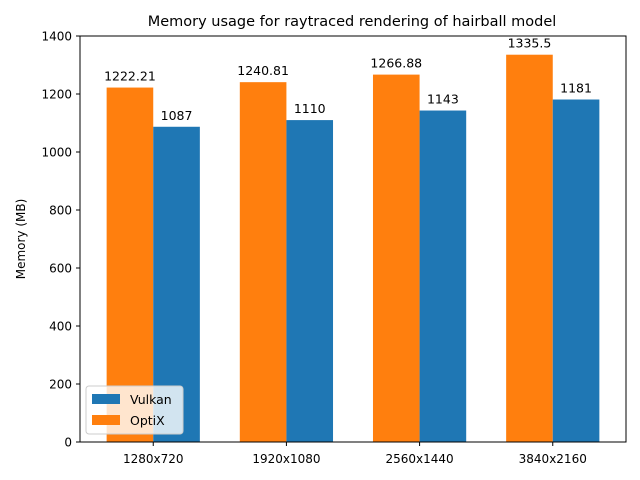 Image resolution: width=640 pixels, height=480 pixels. I want to click on y-axis-label: Memory (MB), so click(21, 239).